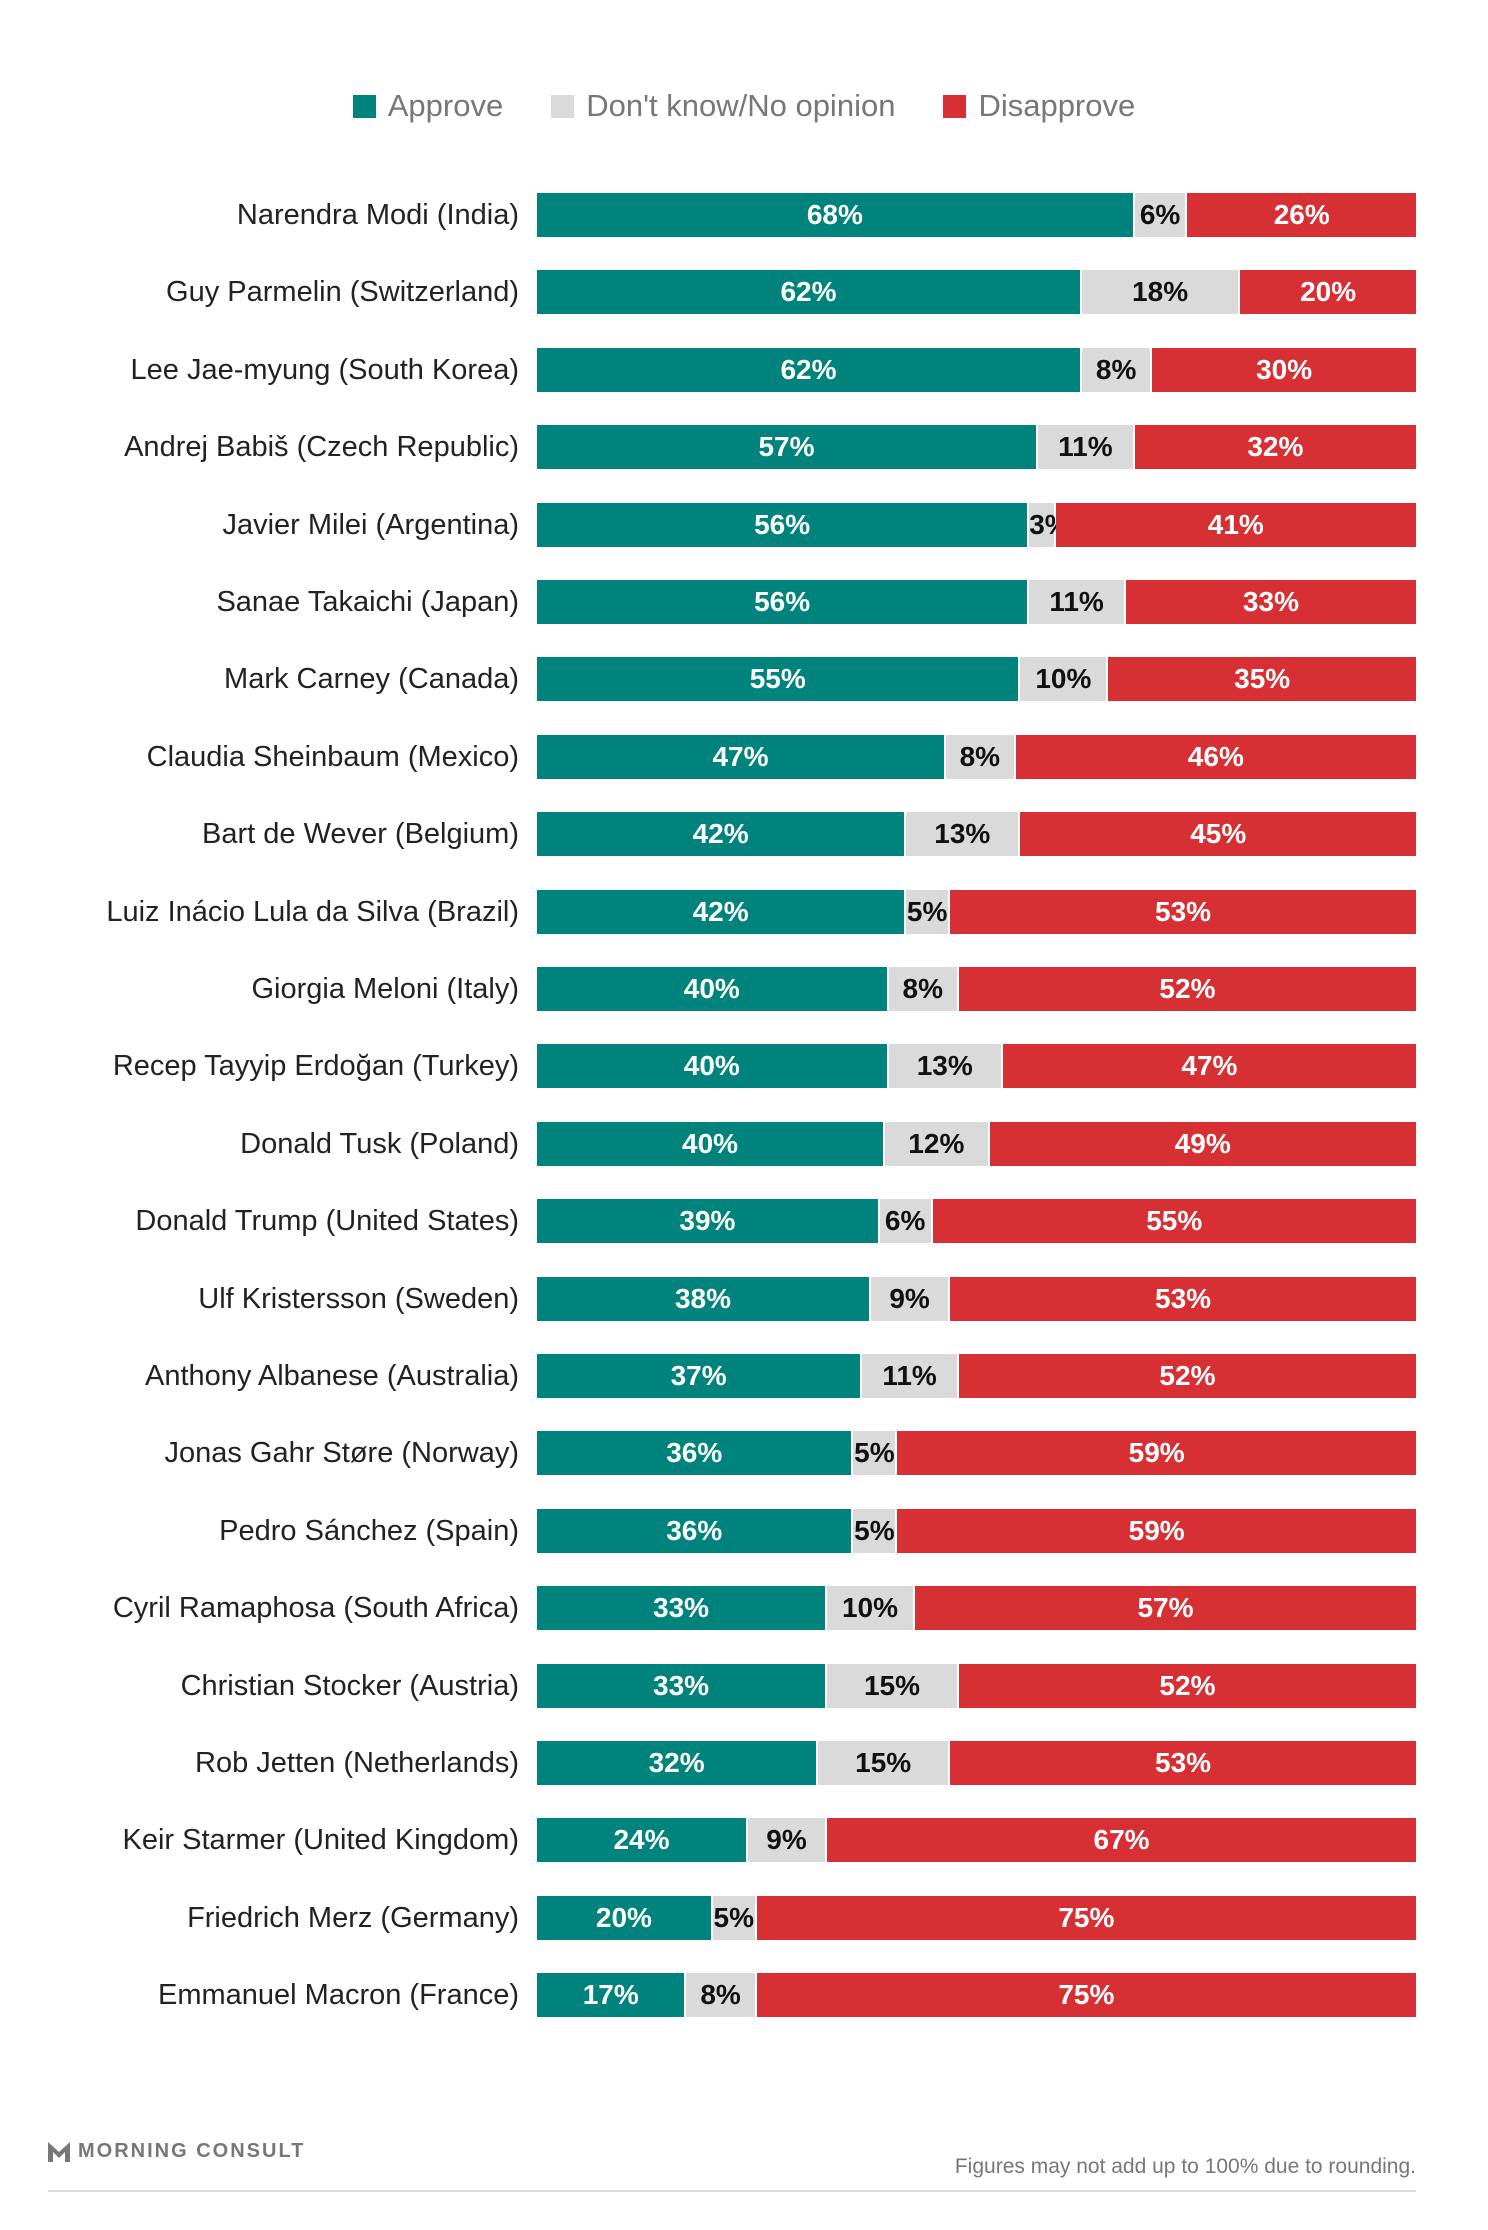 The height and width of the screenshot is (2230, 1488). Describe the element at coordinates (944, 1066) in the screenshot. I see `no-opinion-segment: 13%` at that location.